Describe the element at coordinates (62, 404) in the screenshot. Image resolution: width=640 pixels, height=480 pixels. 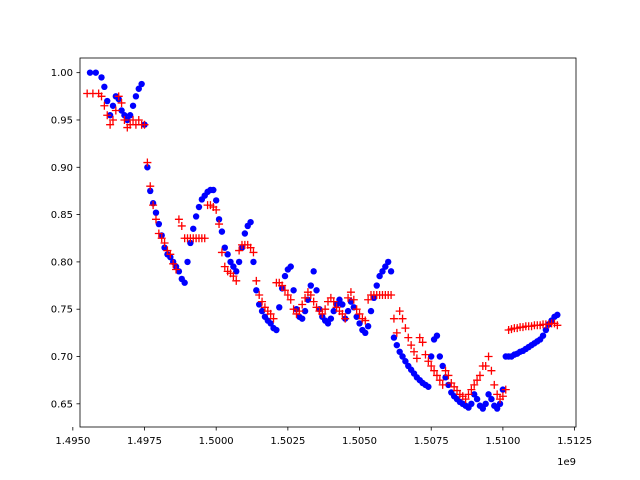
I see `y-tick-label: 0.65` at that location.